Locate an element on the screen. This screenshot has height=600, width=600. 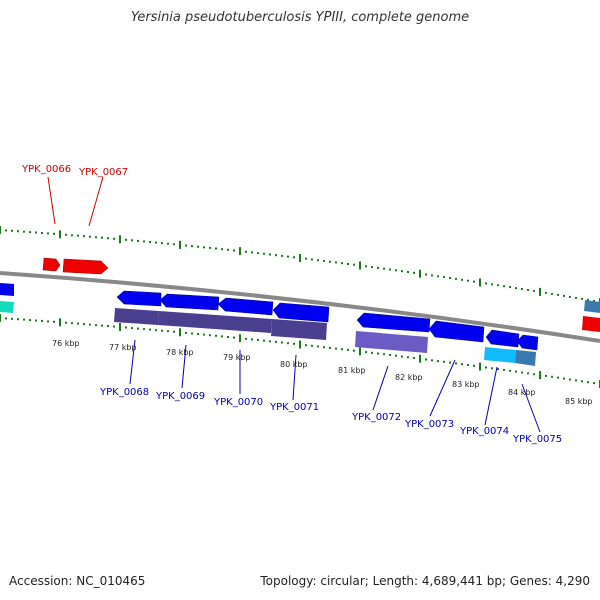
gene-label-ypk-0069: YPK_0069 is located at coordinates (180, 396).